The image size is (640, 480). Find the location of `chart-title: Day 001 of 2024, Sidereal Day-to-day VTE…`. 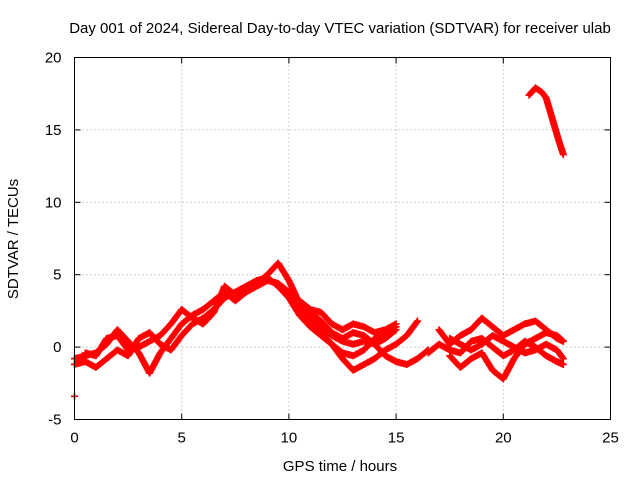

chart-title: Day 001 of 2024, Sidereal Day-to-day VTE… is located at coordinates (340, 28).